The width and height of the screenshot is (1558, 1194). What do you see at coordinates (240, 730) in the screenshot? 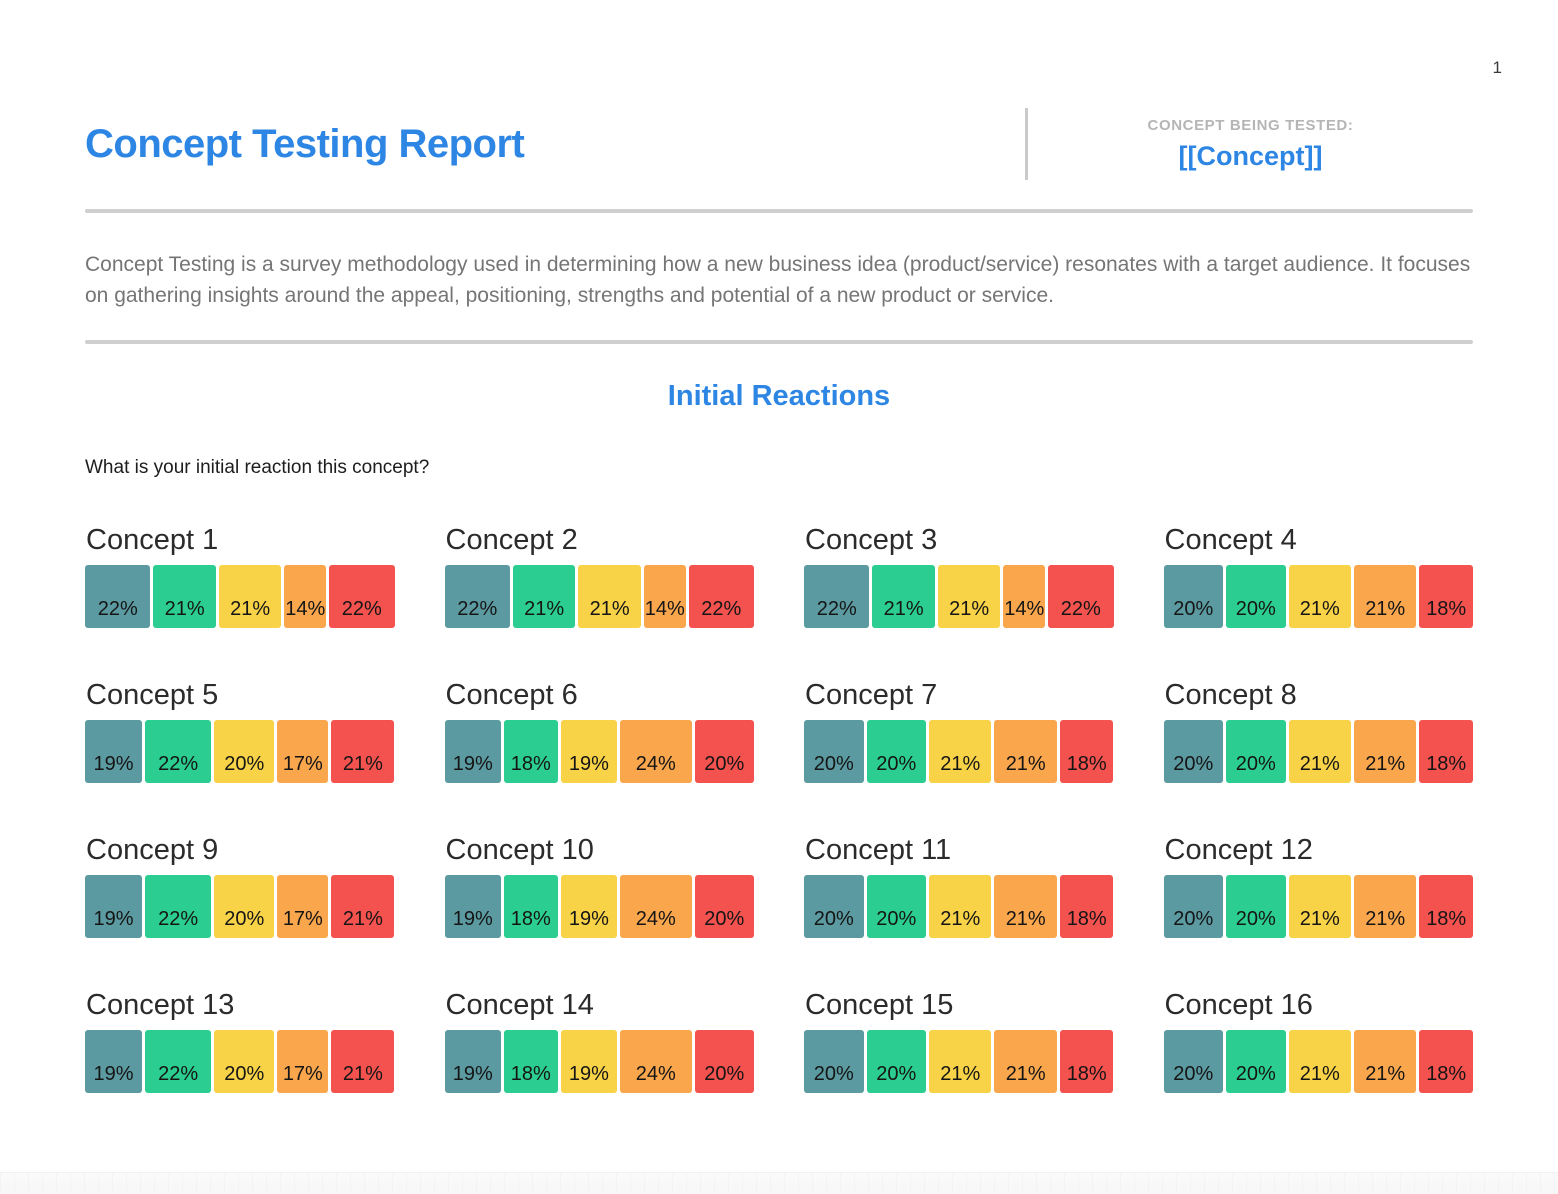
I see `concept-card: Concept 5 19% 22% 20% 17% 21%` at bounding box center [240, 730].